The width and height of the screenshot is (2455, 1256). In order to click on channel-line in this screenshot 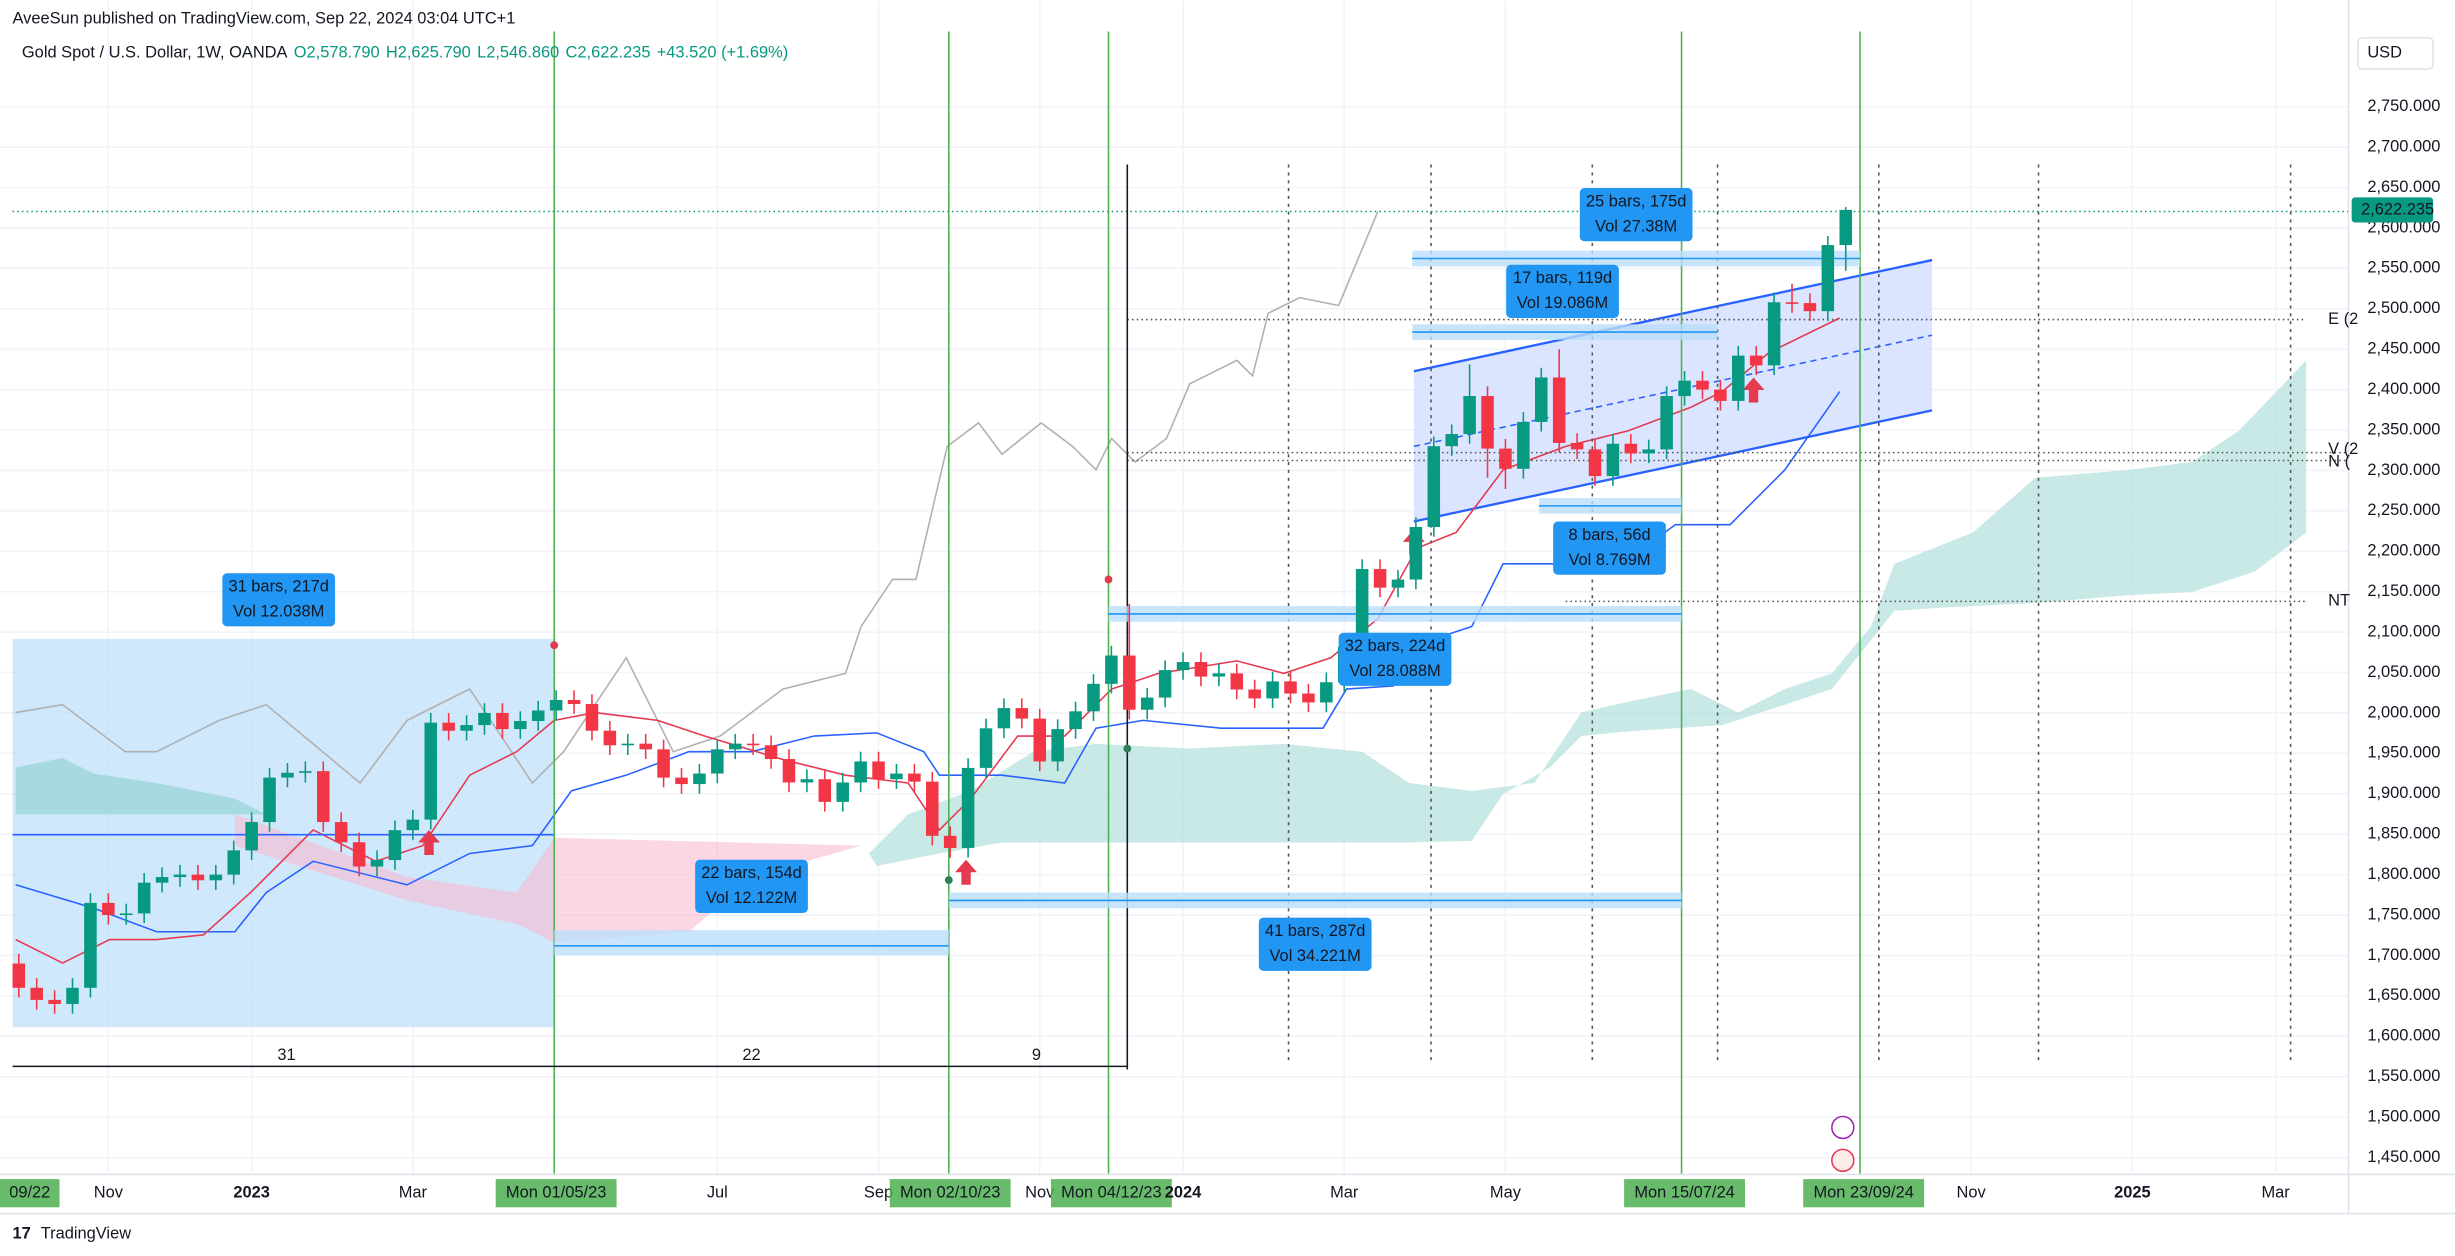, I will do `click(1673, 466)`.